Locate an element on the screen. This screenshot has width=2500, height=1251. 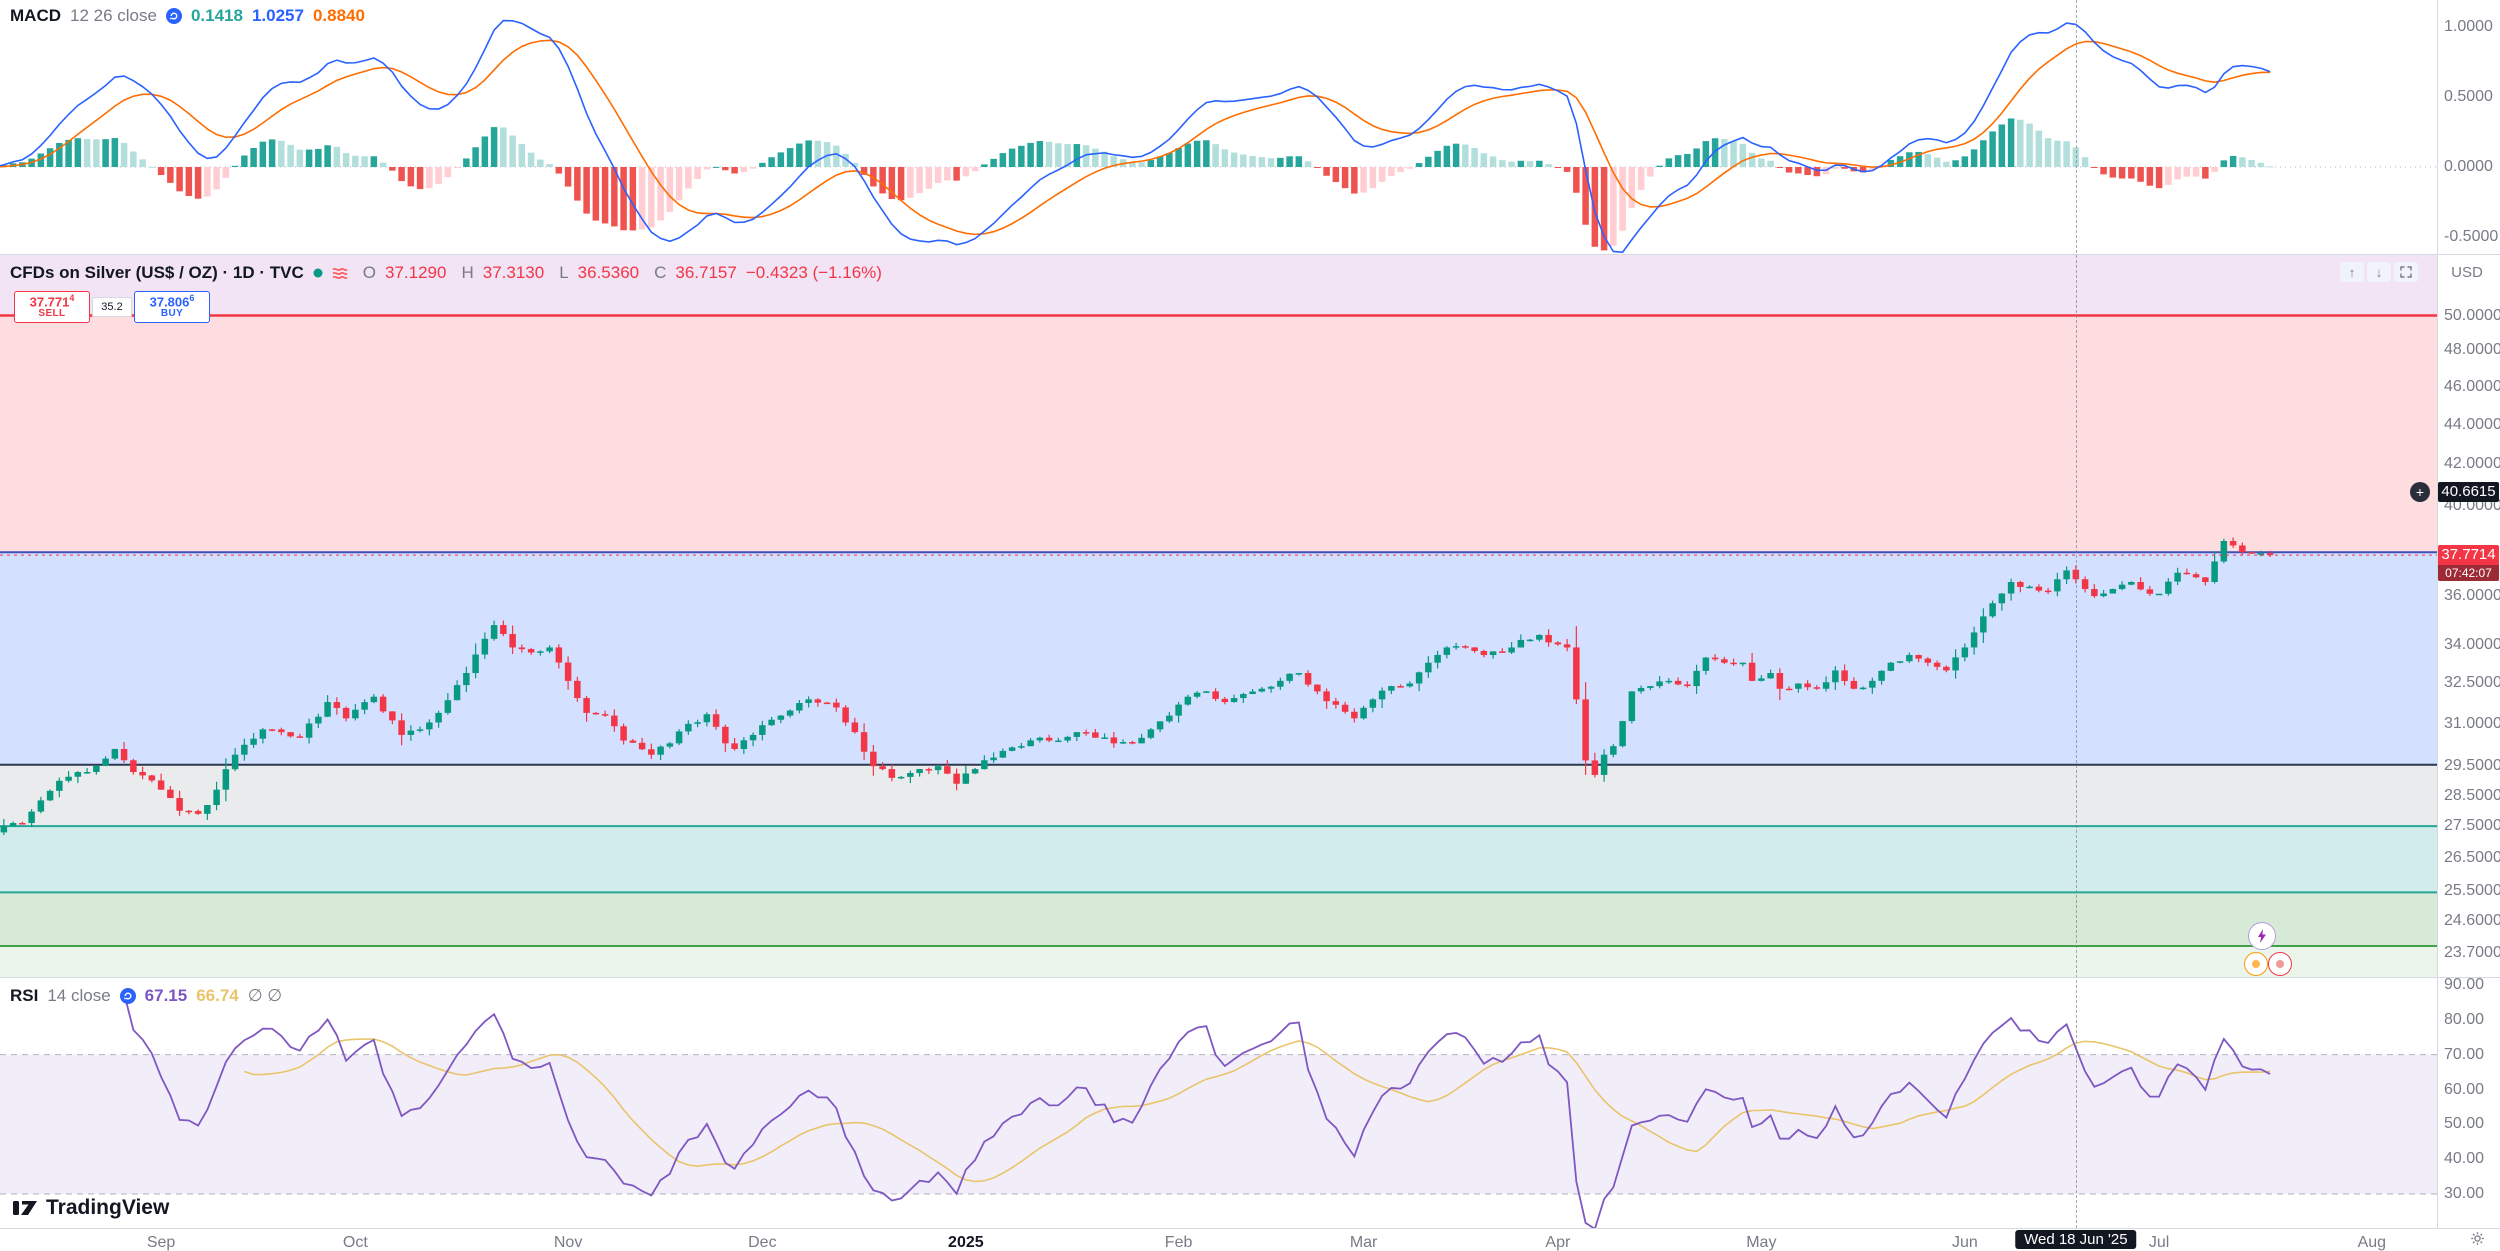
price-axis-label: 70.00 is located at coordinates (2464, 1054).